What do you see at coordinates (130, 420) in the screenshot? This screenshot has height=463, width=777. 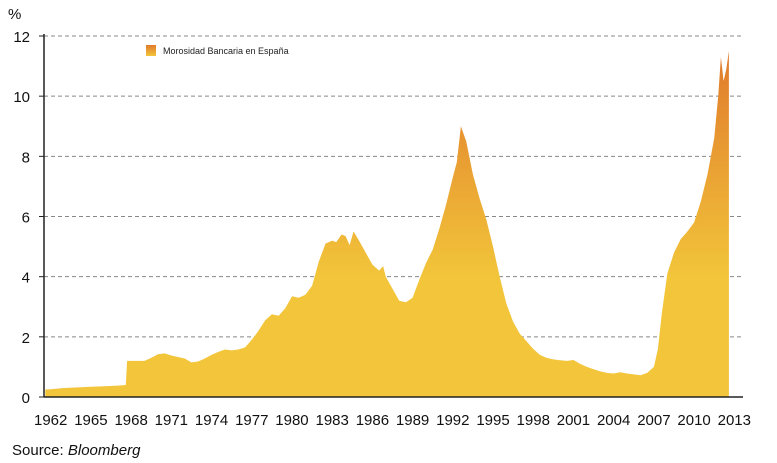 I see `x-tick-1968: 1968` at bounding box center [130, 420].